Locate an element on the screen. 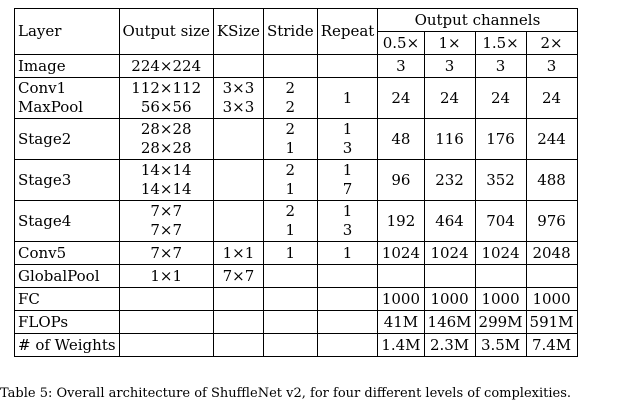 This screenshot has height=402, width=638. cell-stride: 1 is located at coordinates (290, 253).